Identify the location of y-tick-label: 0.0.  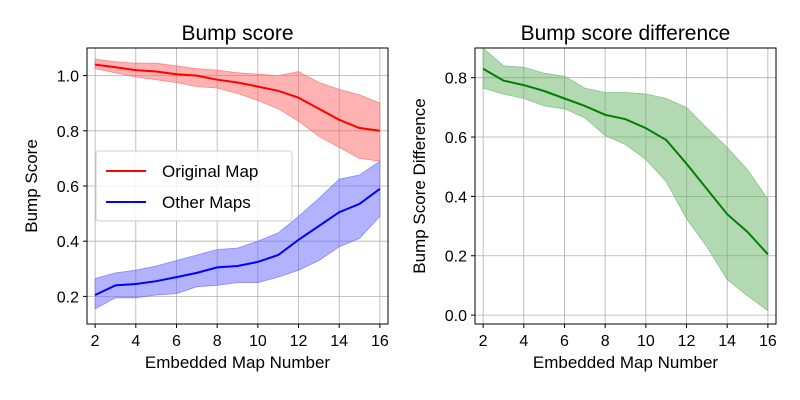
(456, 316).